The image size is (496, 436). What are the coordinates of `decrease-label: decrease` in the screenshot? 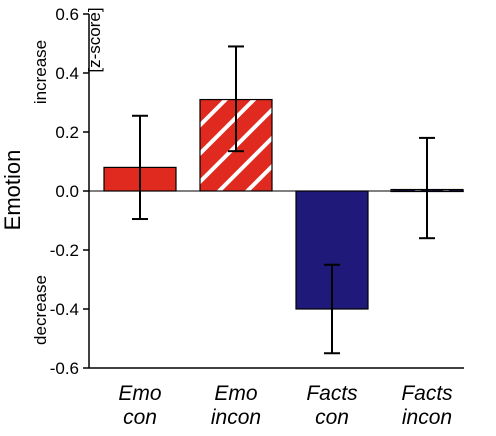 It's located at (40, 310).